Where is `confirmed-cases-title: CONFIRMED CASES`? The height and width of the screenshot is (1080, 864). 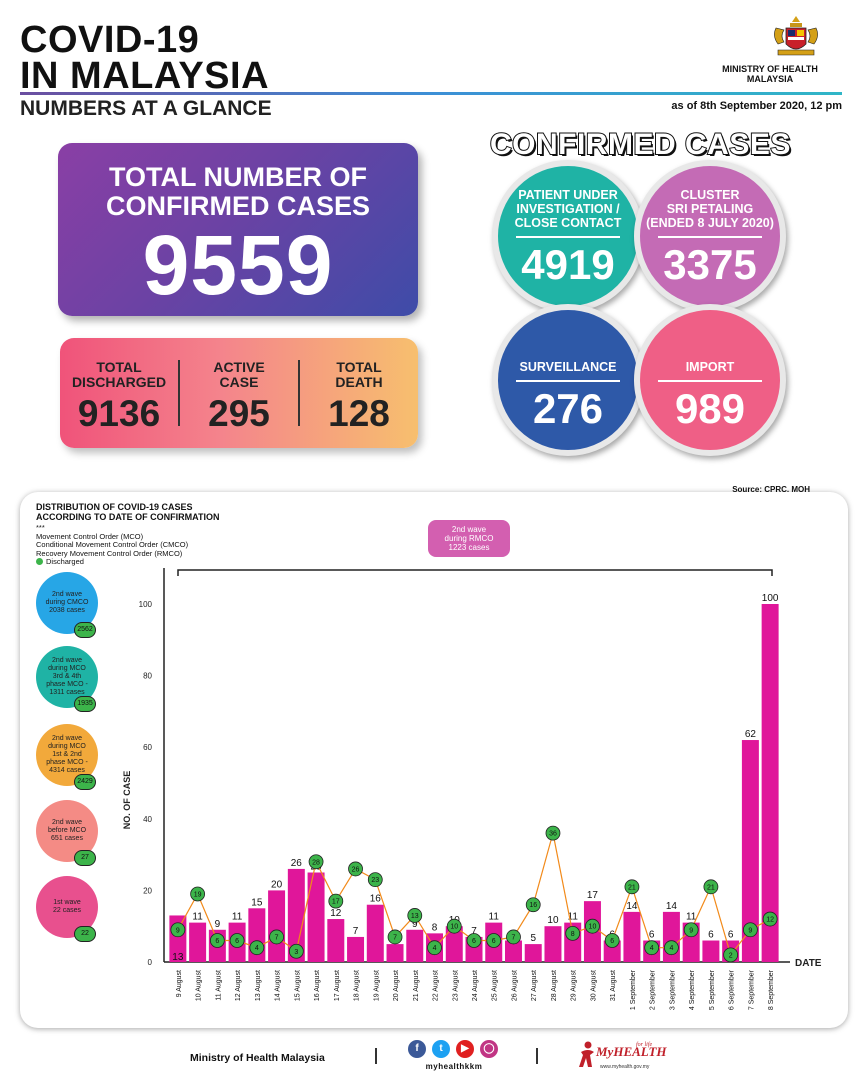
confirmed-cases-title: CONFIRMED CASES is located at coordinates (640, 144).